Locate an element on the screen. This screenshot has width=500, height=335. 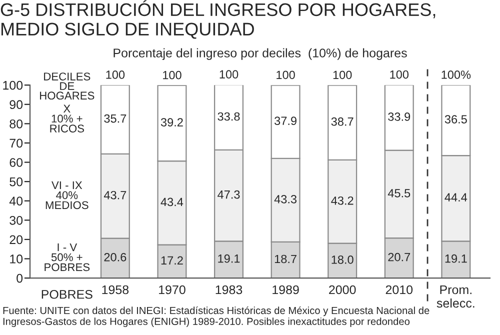
y-tick-label: 20 is located at coordinates (16, 239).